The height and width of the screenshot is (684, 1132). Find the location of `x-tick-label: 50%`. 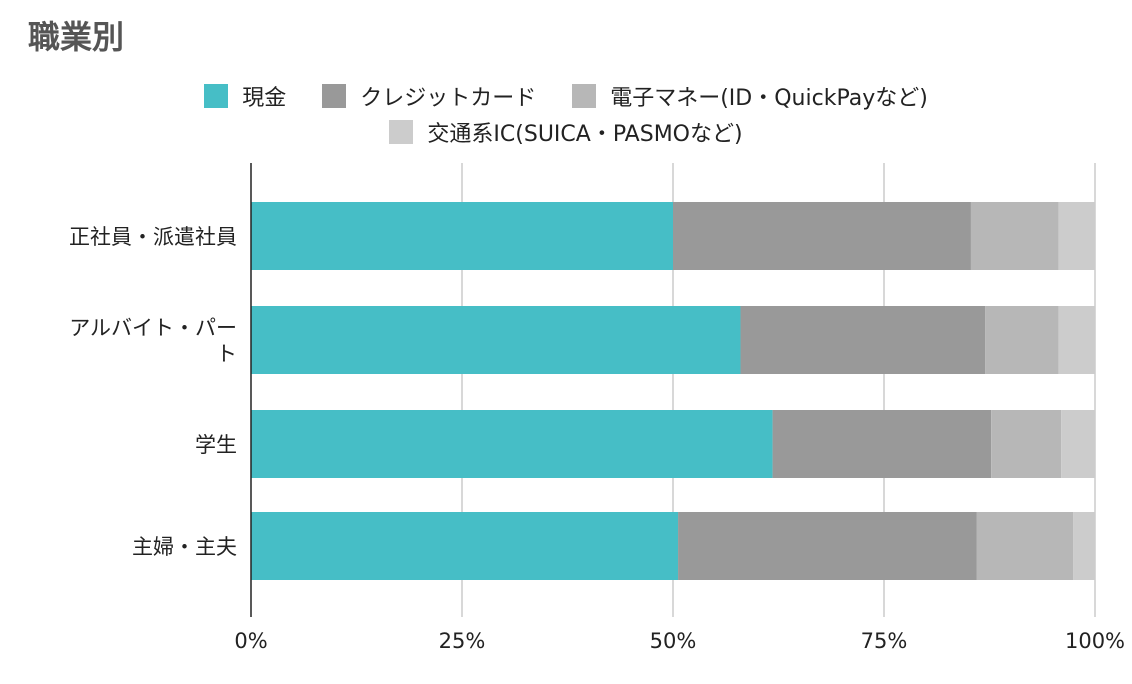

x-tick-label: 50% is located at coordinates (673, 641).